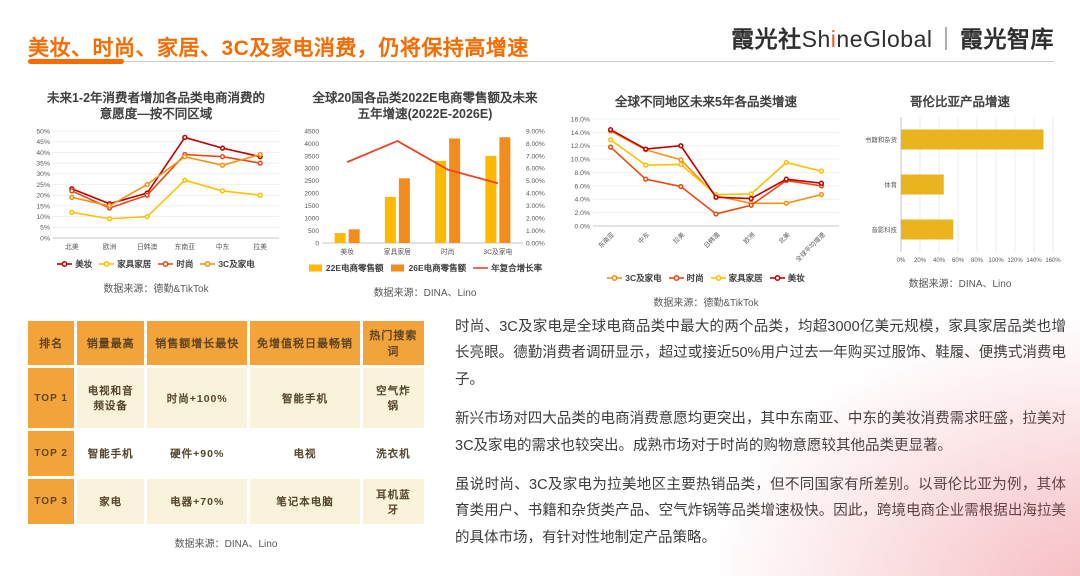 The image size is (1080, 576). What do you see at coordinates (716, 180) in the screenshot?
I see `series-line-时尚` at bounding box center [716, 180].